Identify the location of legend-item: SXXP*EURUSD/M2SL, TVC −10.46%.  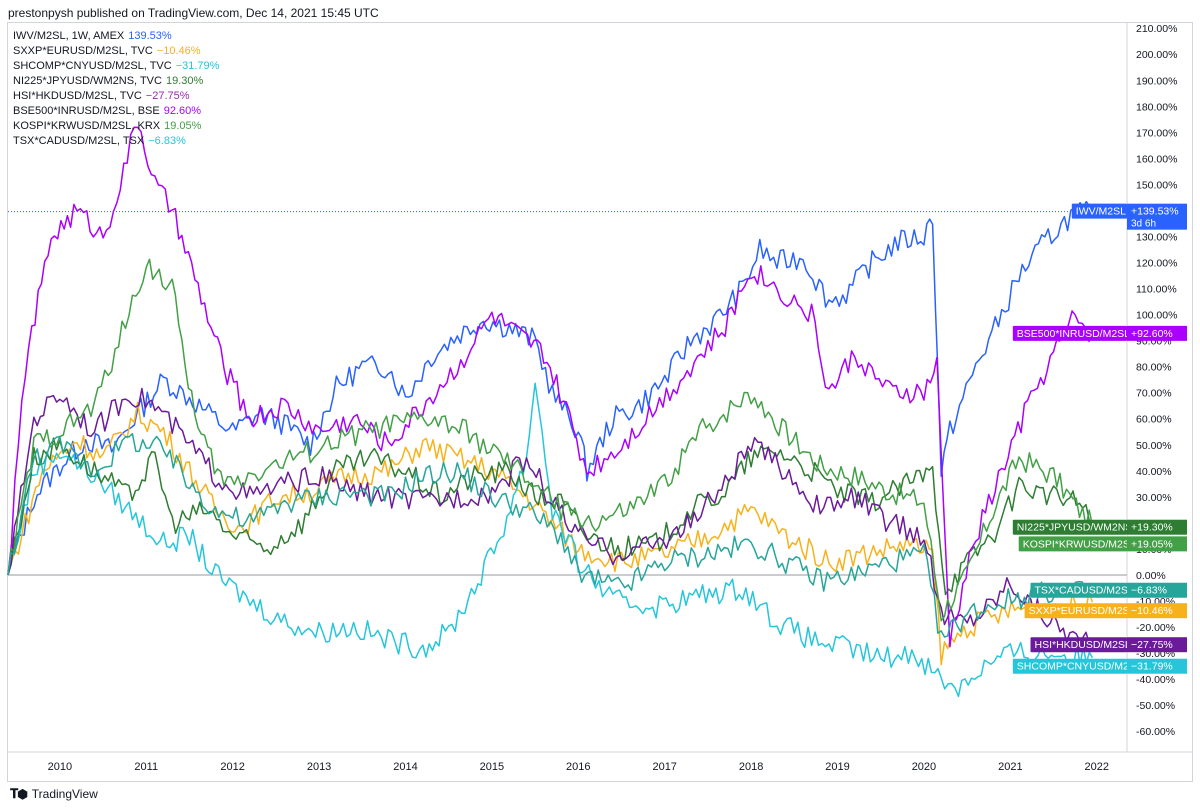
(116, 51).